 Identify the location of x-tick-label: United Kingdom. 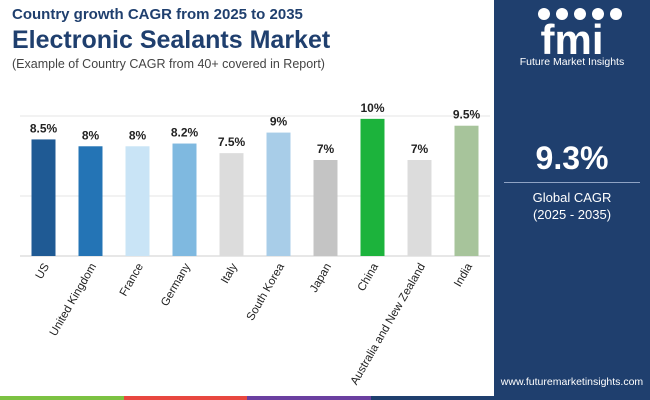
(73, 300).